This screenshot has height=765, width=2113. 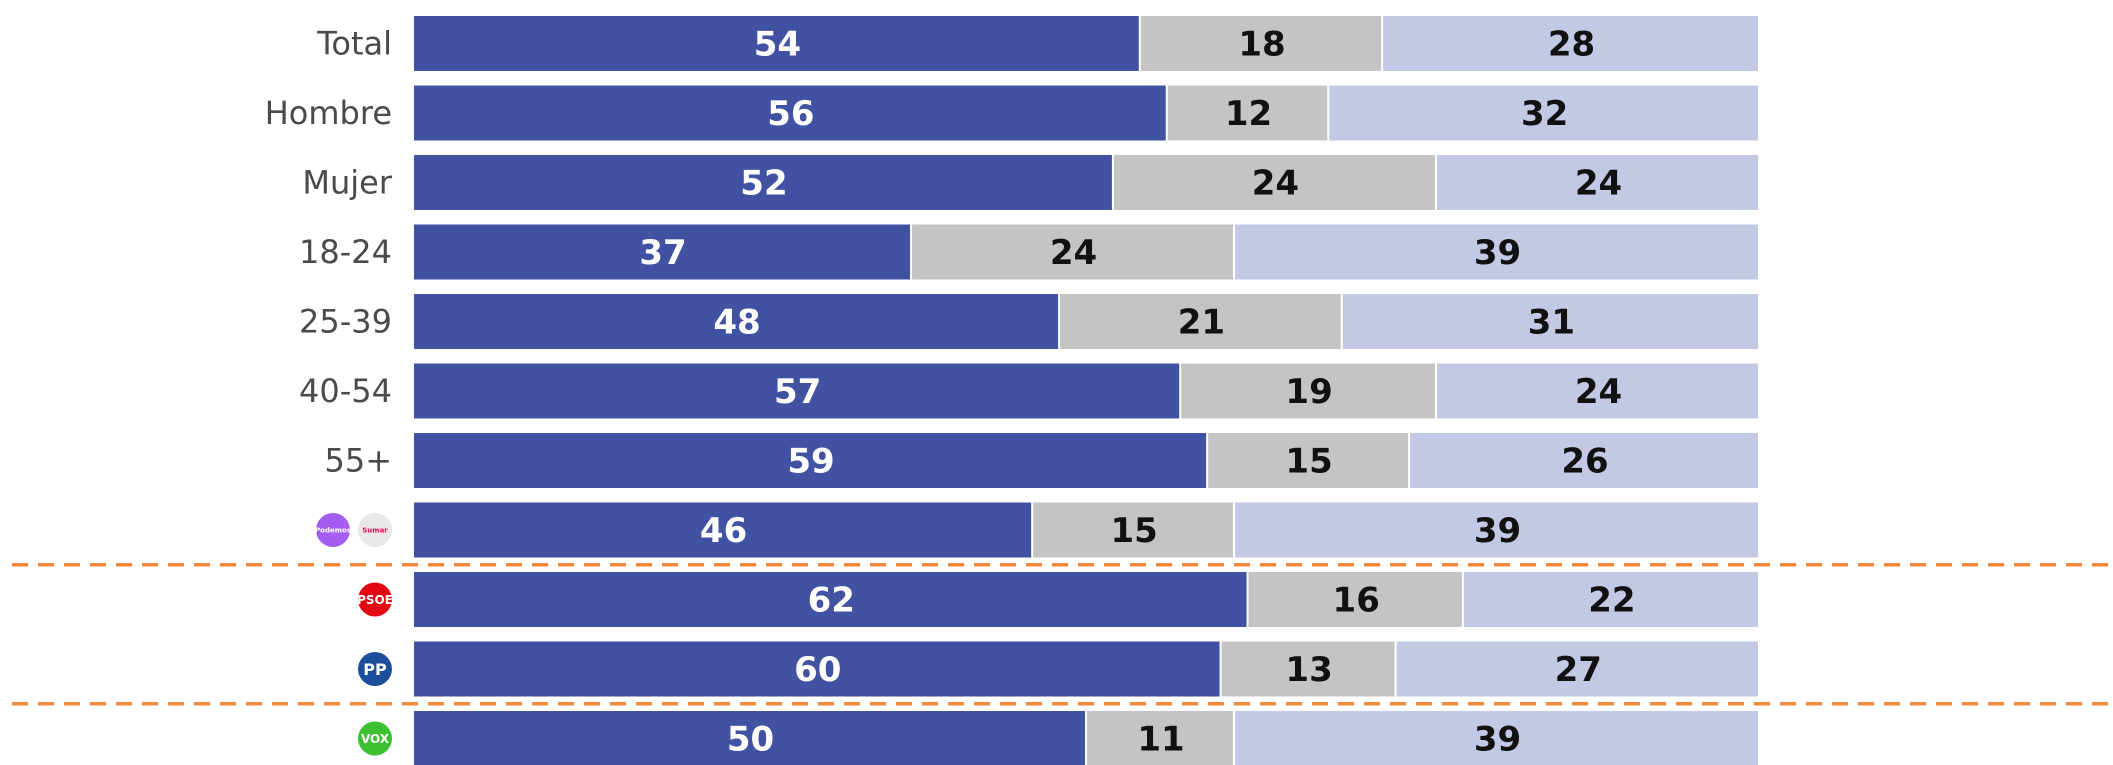 I want to click on podemos-logo-icon-circle, so click(x=333, y=530).